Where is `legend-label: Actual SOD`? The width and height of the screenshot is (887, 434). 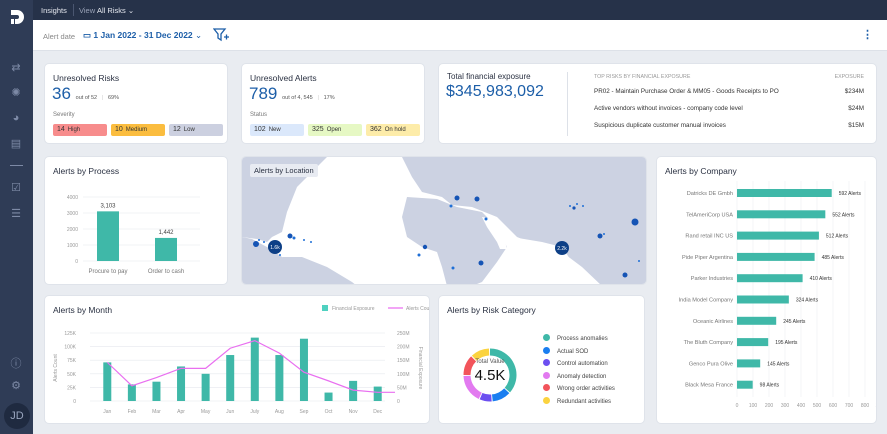 legend-label: Actual SOD is located at coordinates (573, 351).